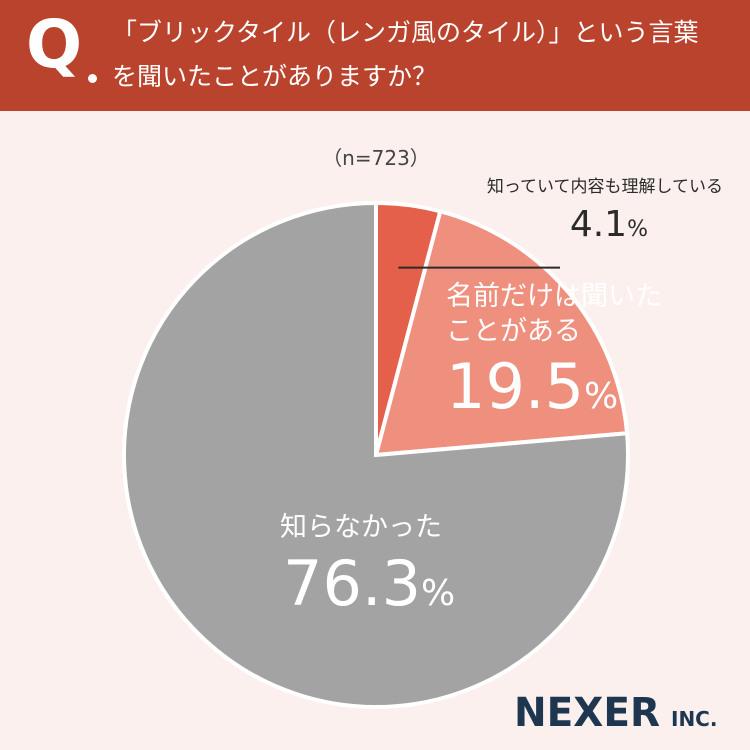 This screenshot has height=750, width=750. What do you see at coordinates (554, 296) in the screenshot?
I see `slice-label-name-only-line-1: 名前だけは聞いた` at bounding box center [554, 296].